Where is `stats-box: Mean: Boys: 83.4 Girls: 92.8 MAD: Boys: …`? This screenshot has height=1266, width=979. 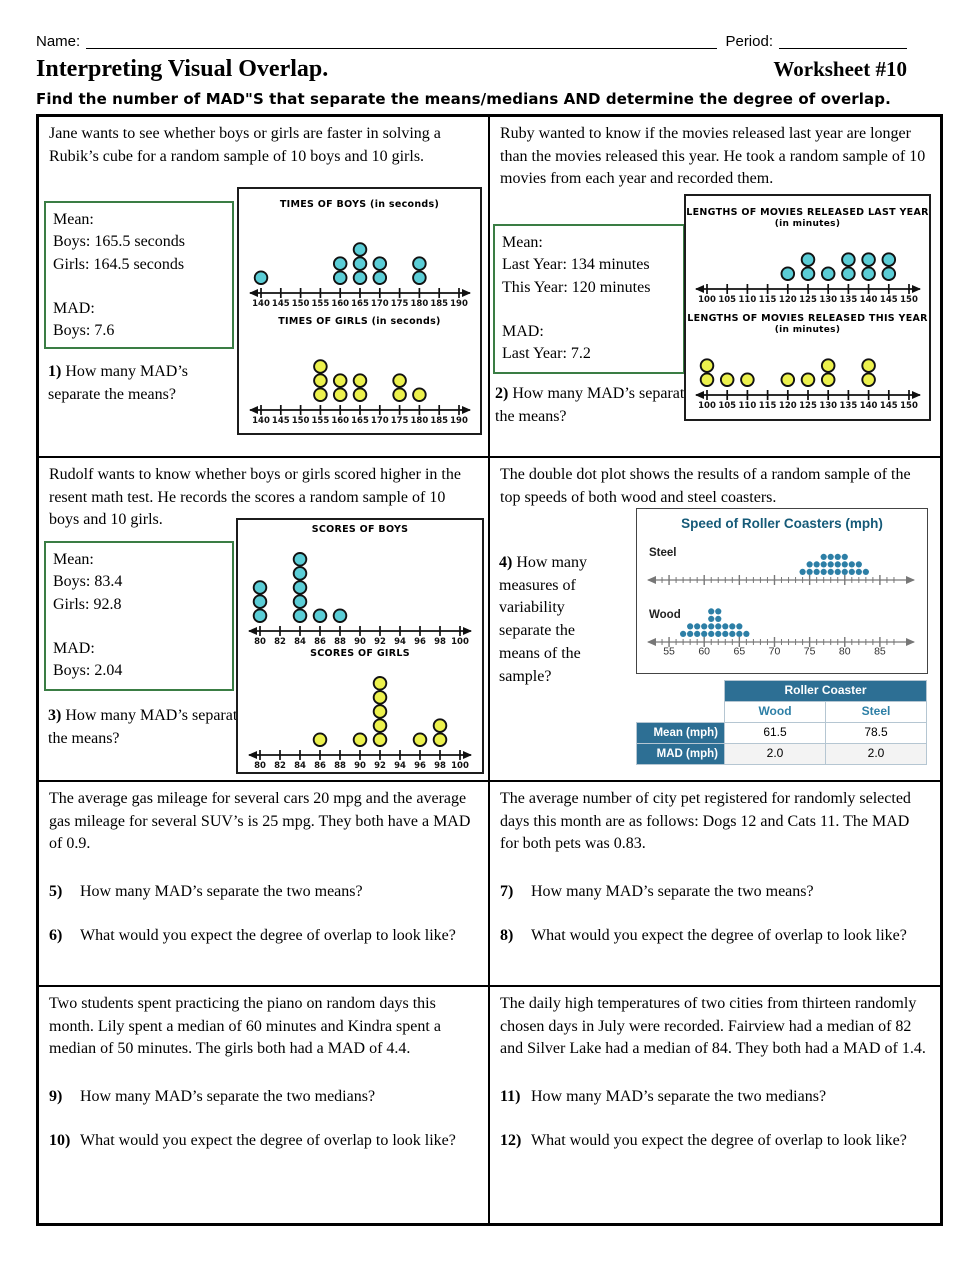 stats-box: Mean: Boys: 83.4 Girls: 92.8 MAD: Boys: … is located at coordinates (139, 616).